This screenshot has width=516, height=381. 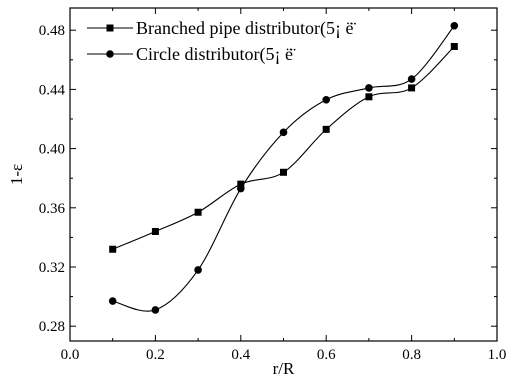 I want to click on legend-circle-marker, so click(x=110, y=54).